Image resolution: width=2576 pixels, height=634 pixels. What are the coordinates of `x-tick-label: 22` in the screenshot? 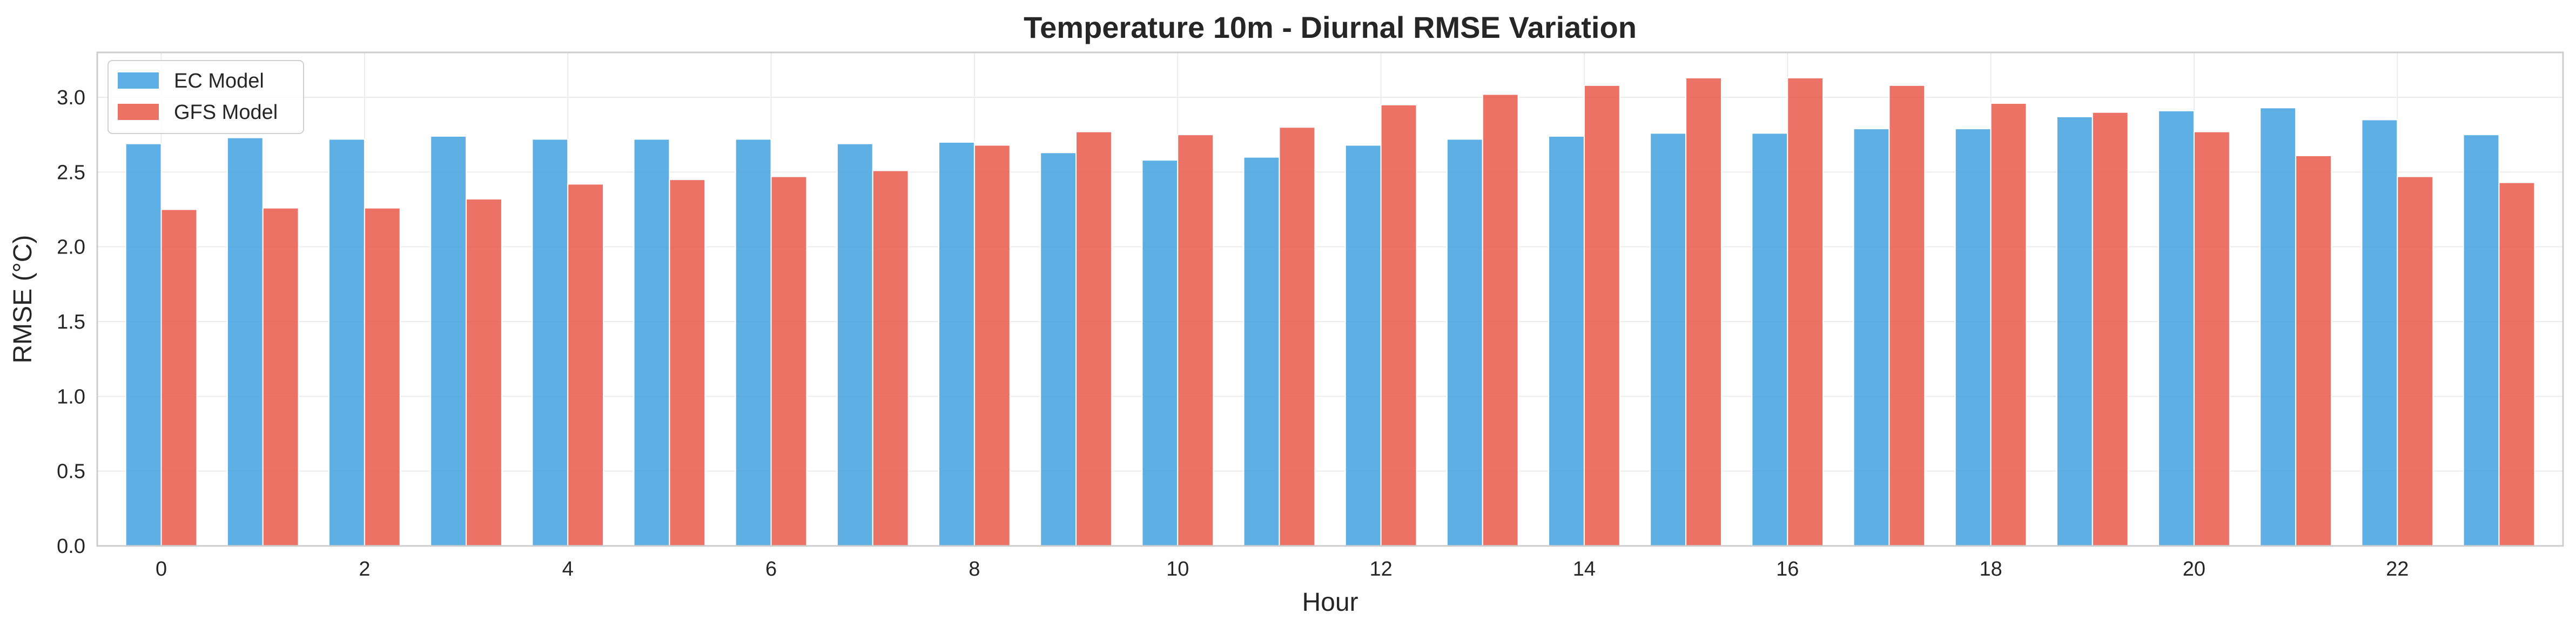 It's located at (2397, 569).